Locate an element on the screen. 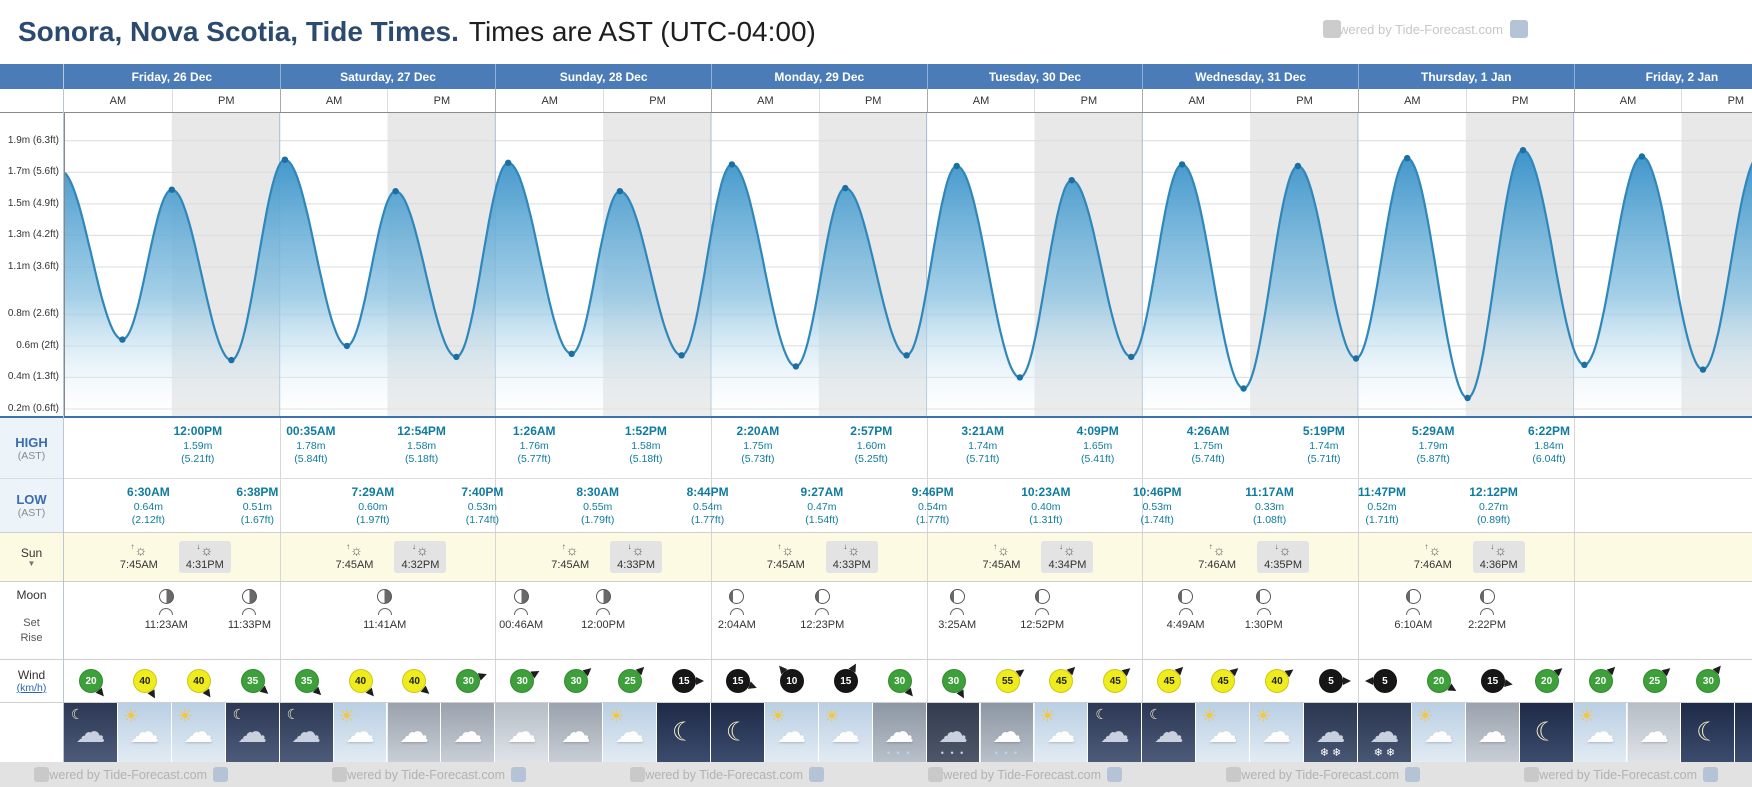 The width and height of the screenshot is (1752, 787). tide-height-ft: (6.04ft) is located at coordinates (1549, 459).